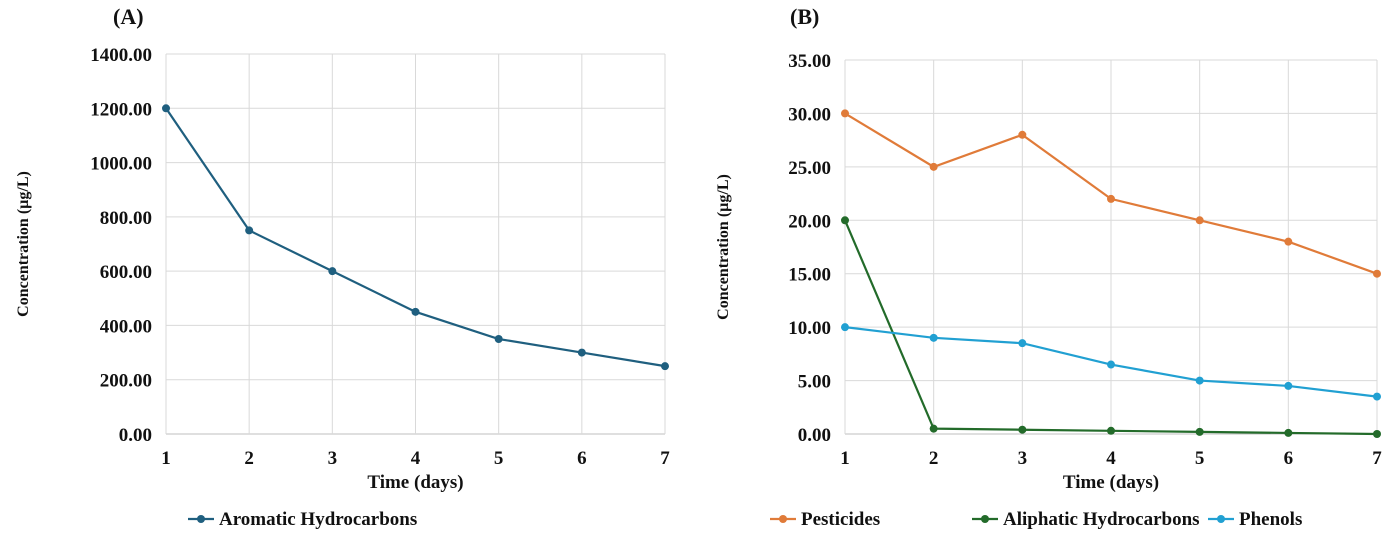 The width and height of the screenshot is (1395, 547). Describe the element at coordinates (840, 519) in the screenshot. I see `legend-label: Pesticides` at that location.